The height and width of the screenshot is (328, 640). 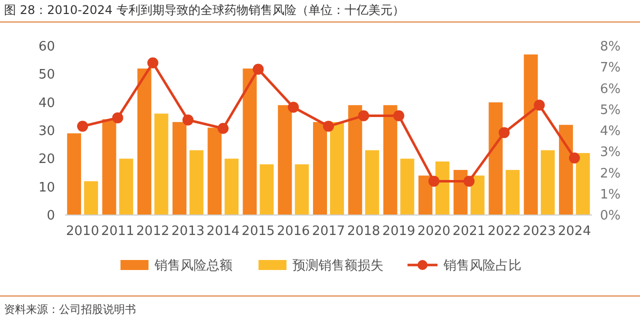 I want to click on y-tick-label: 40, so click(x=46, y=103).